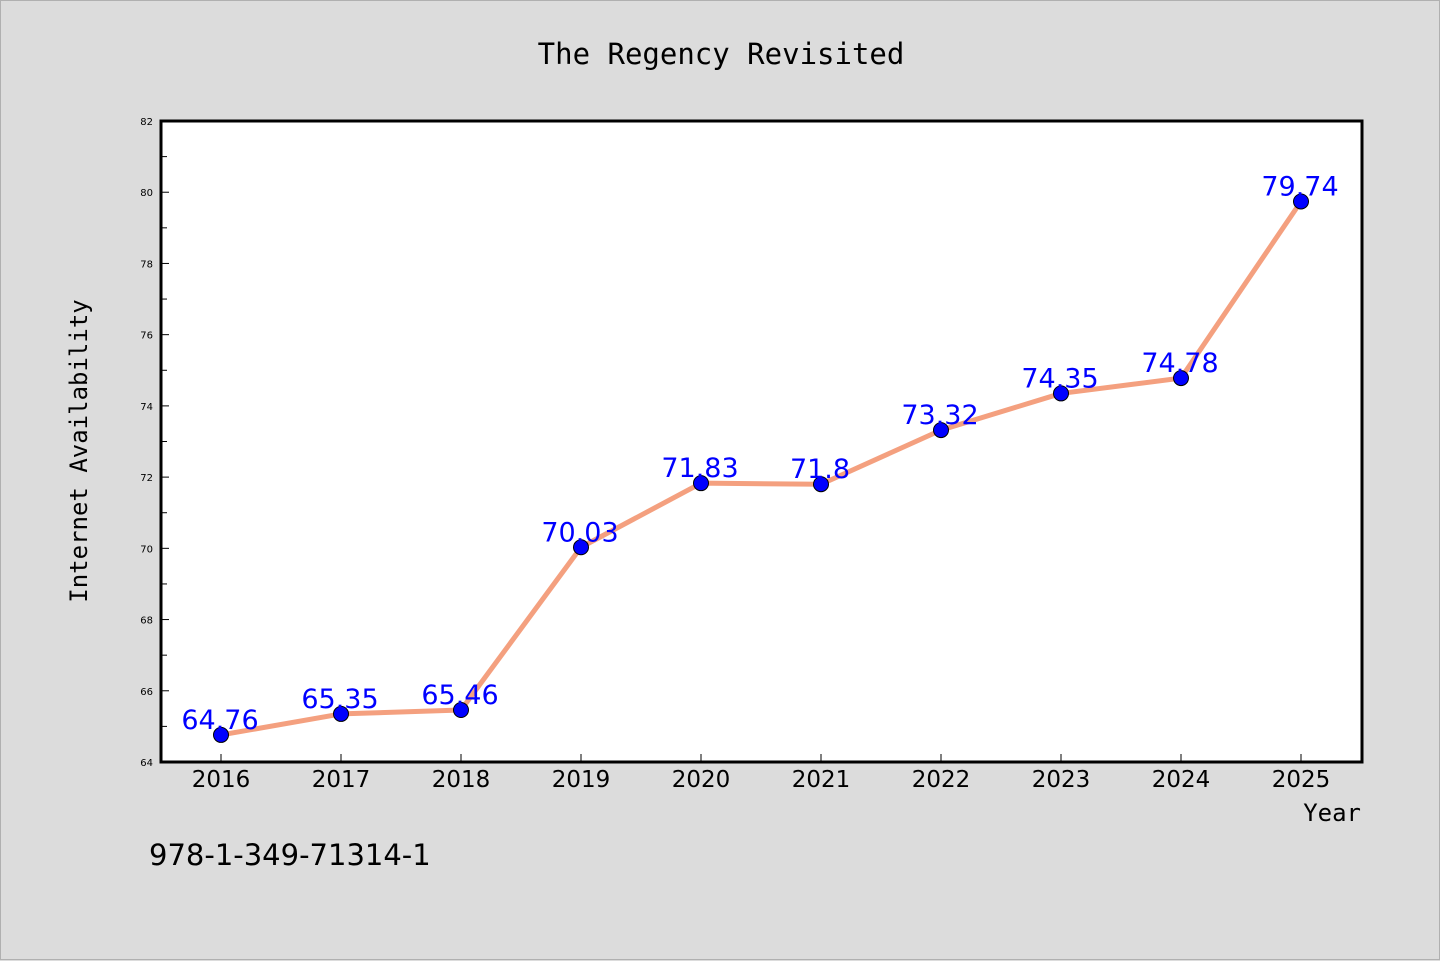 This screenshot has height=961, width=1440. What do you see at coordinates (699, 468) in the screenshot?
I see `data-label: 71.83` at bounding box center [699, 468].